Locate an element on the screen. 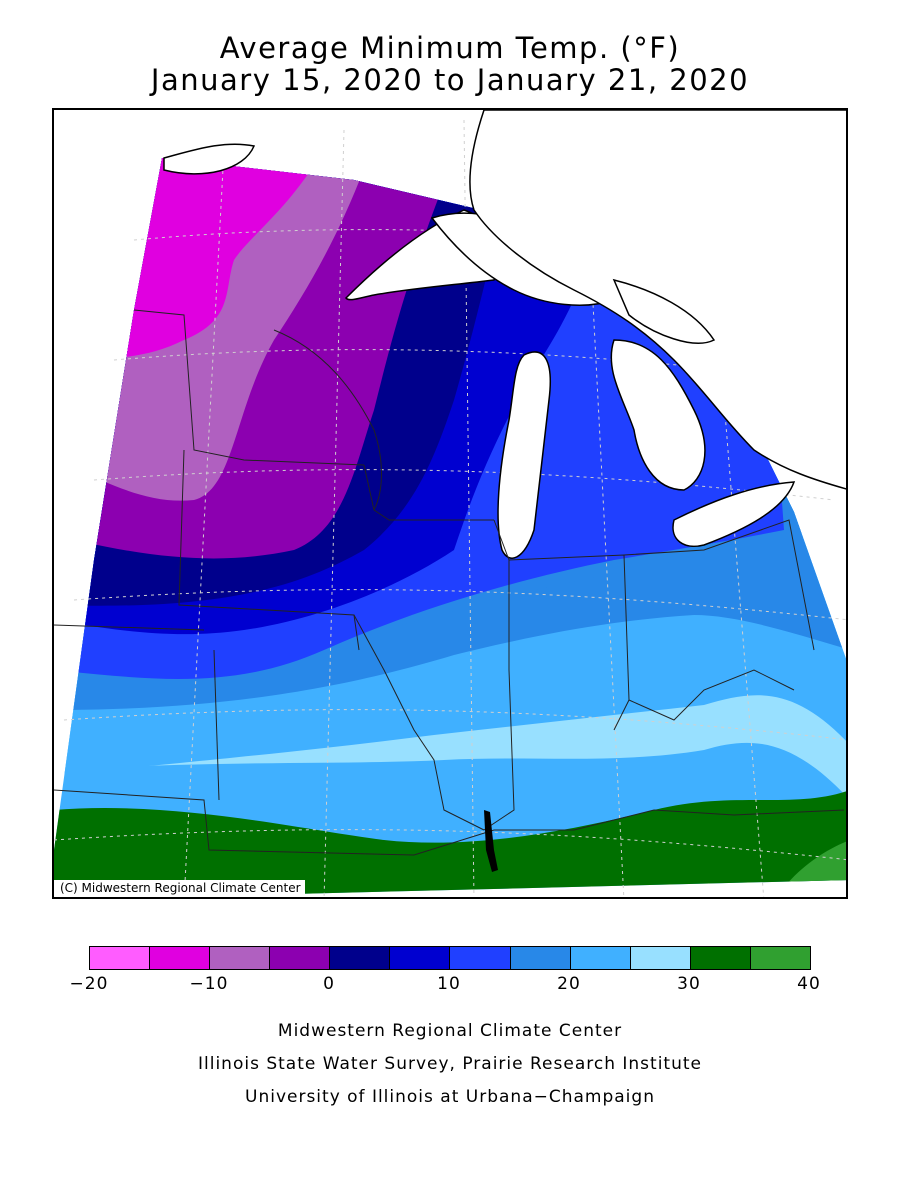 This screenshot has height=1200, width=900. boundary-ky-tn is located at coordinates (629, 832).